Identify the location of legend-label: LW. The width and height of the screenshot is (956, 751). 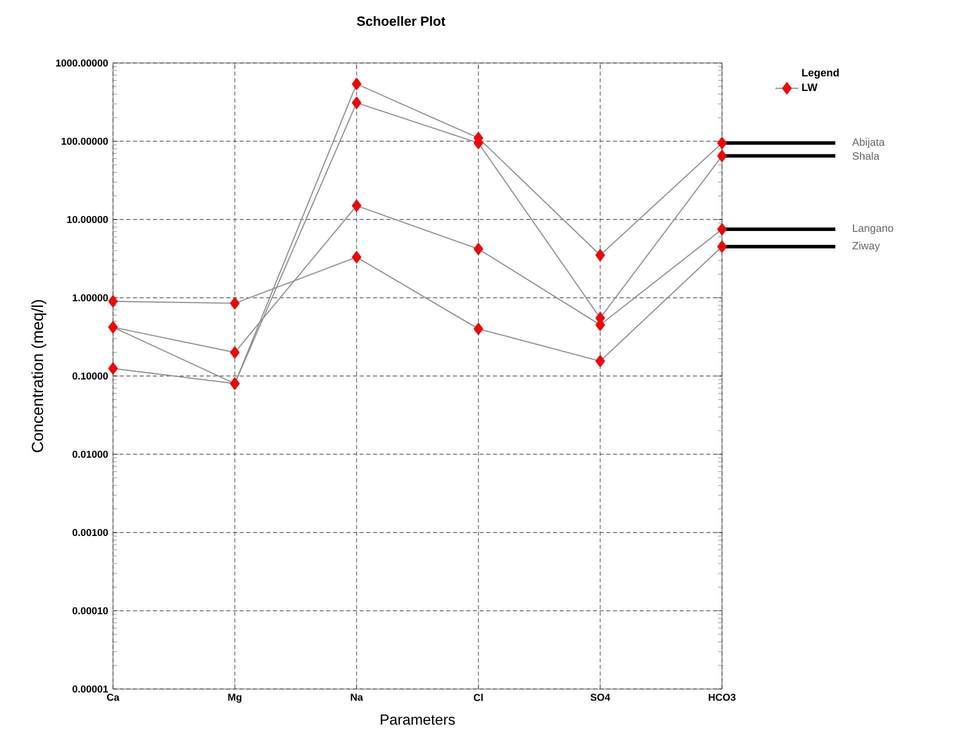
(810, 88).